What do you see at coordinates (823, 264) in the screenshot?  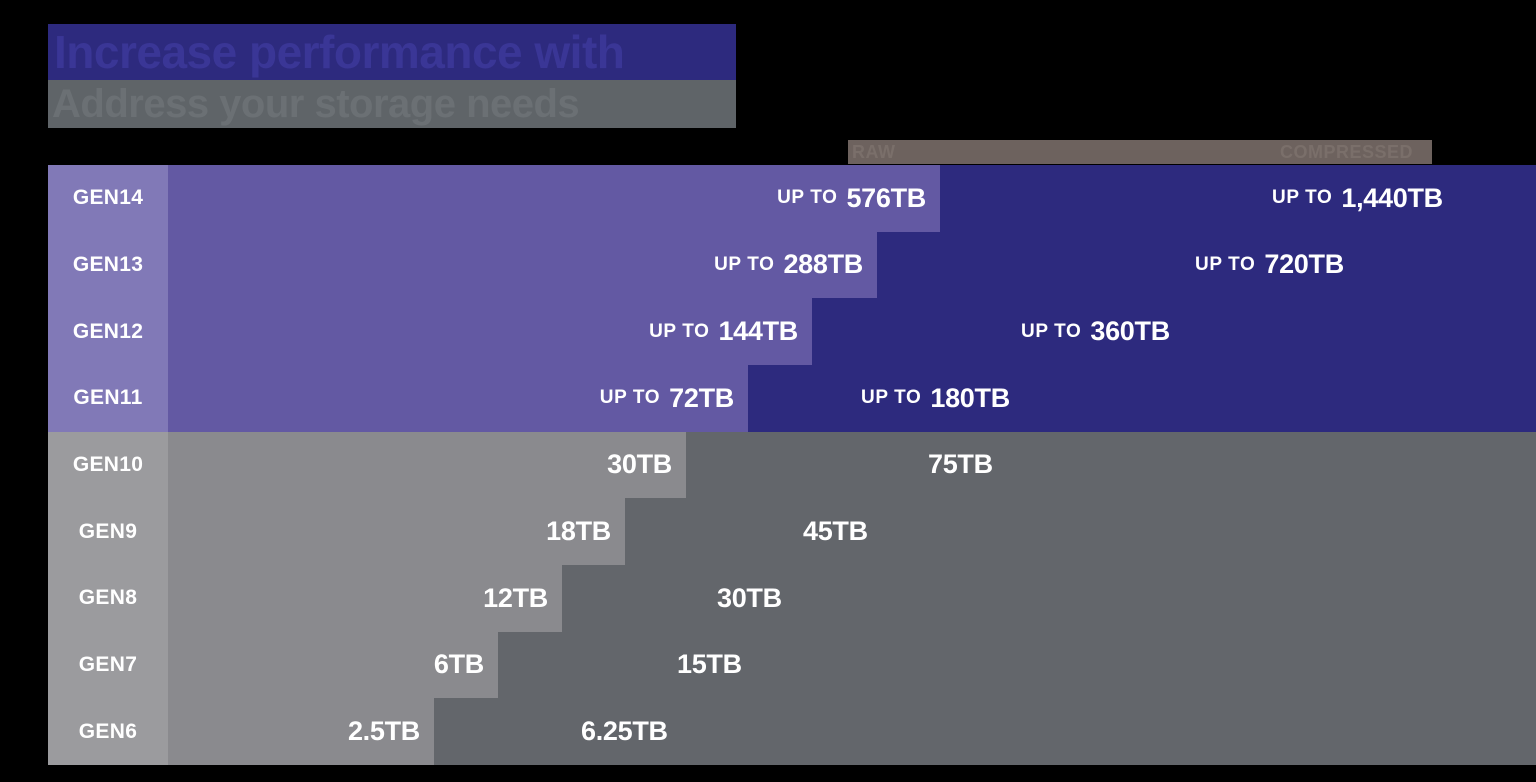 I see `bar-value-raw: 288TB` at bounding box center [823, 264].